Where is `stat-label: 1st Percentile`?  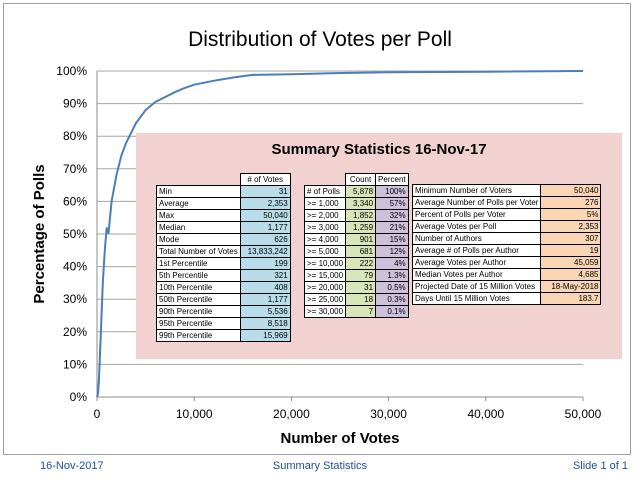
stat-label: 1st Percentile is located at coordinates (198, 263).